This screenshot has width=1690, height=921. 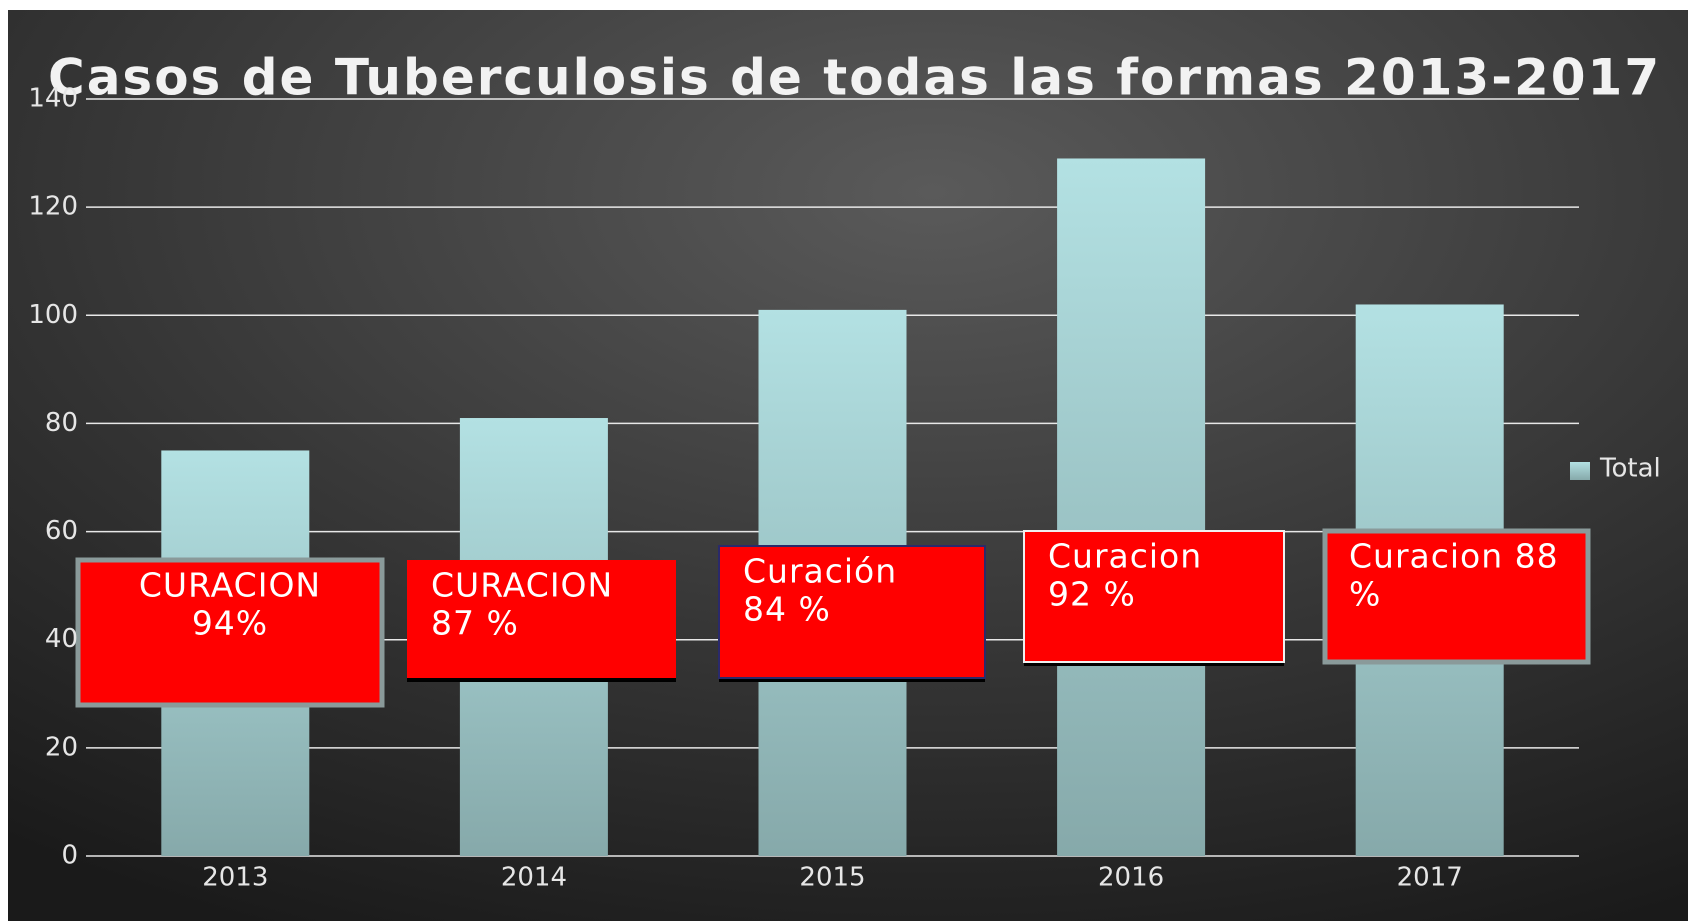 What do you see at coordinates (53, 99) in the screenshot?
I see `y-tick-label: 140` at bounding box center [53, 99].